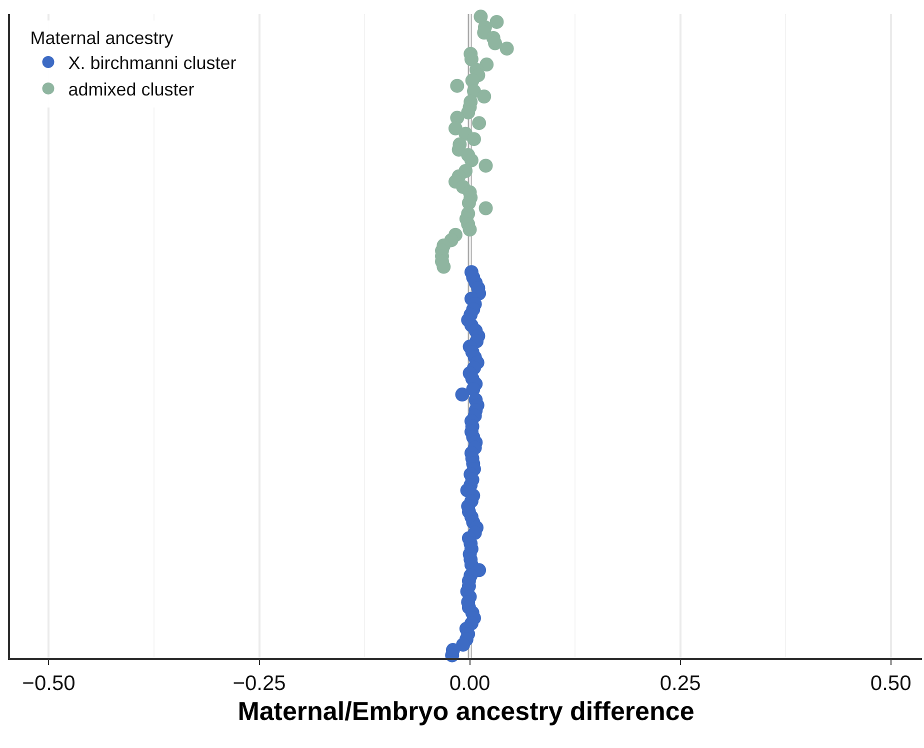 This screenshot has width=924, height=748. Describe the element at coordinates (259, 683) in the screenshot. I see `x-tick-label: −0.25` at that location.